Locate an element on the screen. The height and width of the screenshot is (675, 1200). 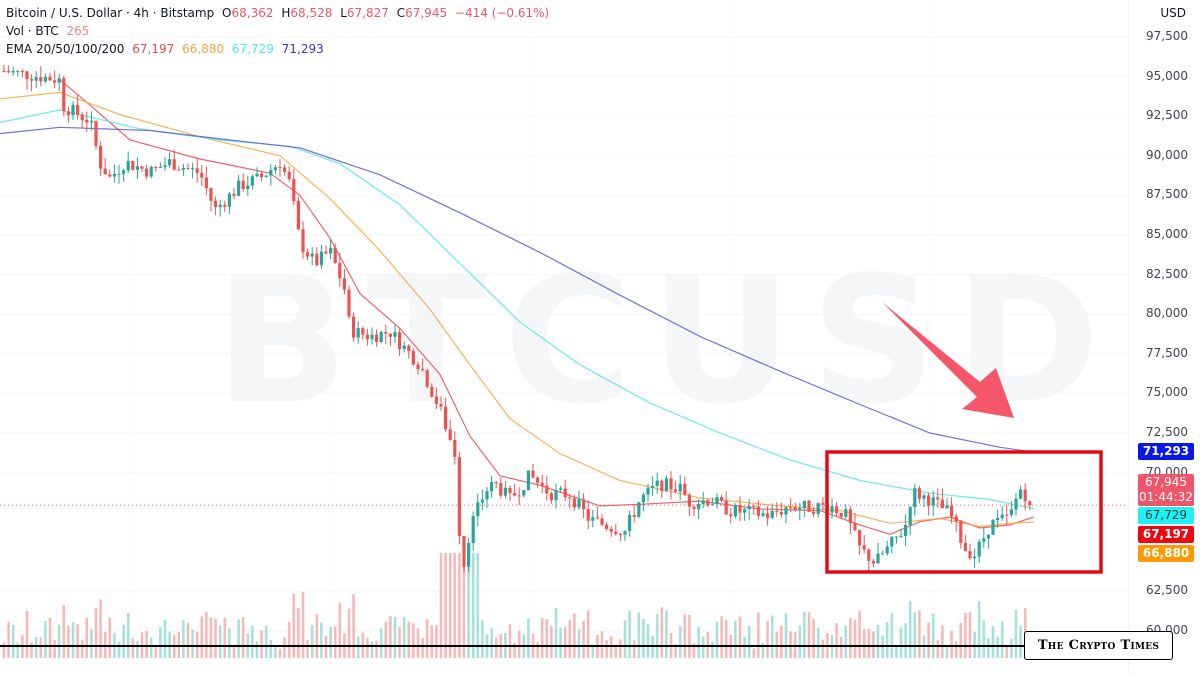
price-axis-tick: 85,000 is located at coordinates (1167, 234).